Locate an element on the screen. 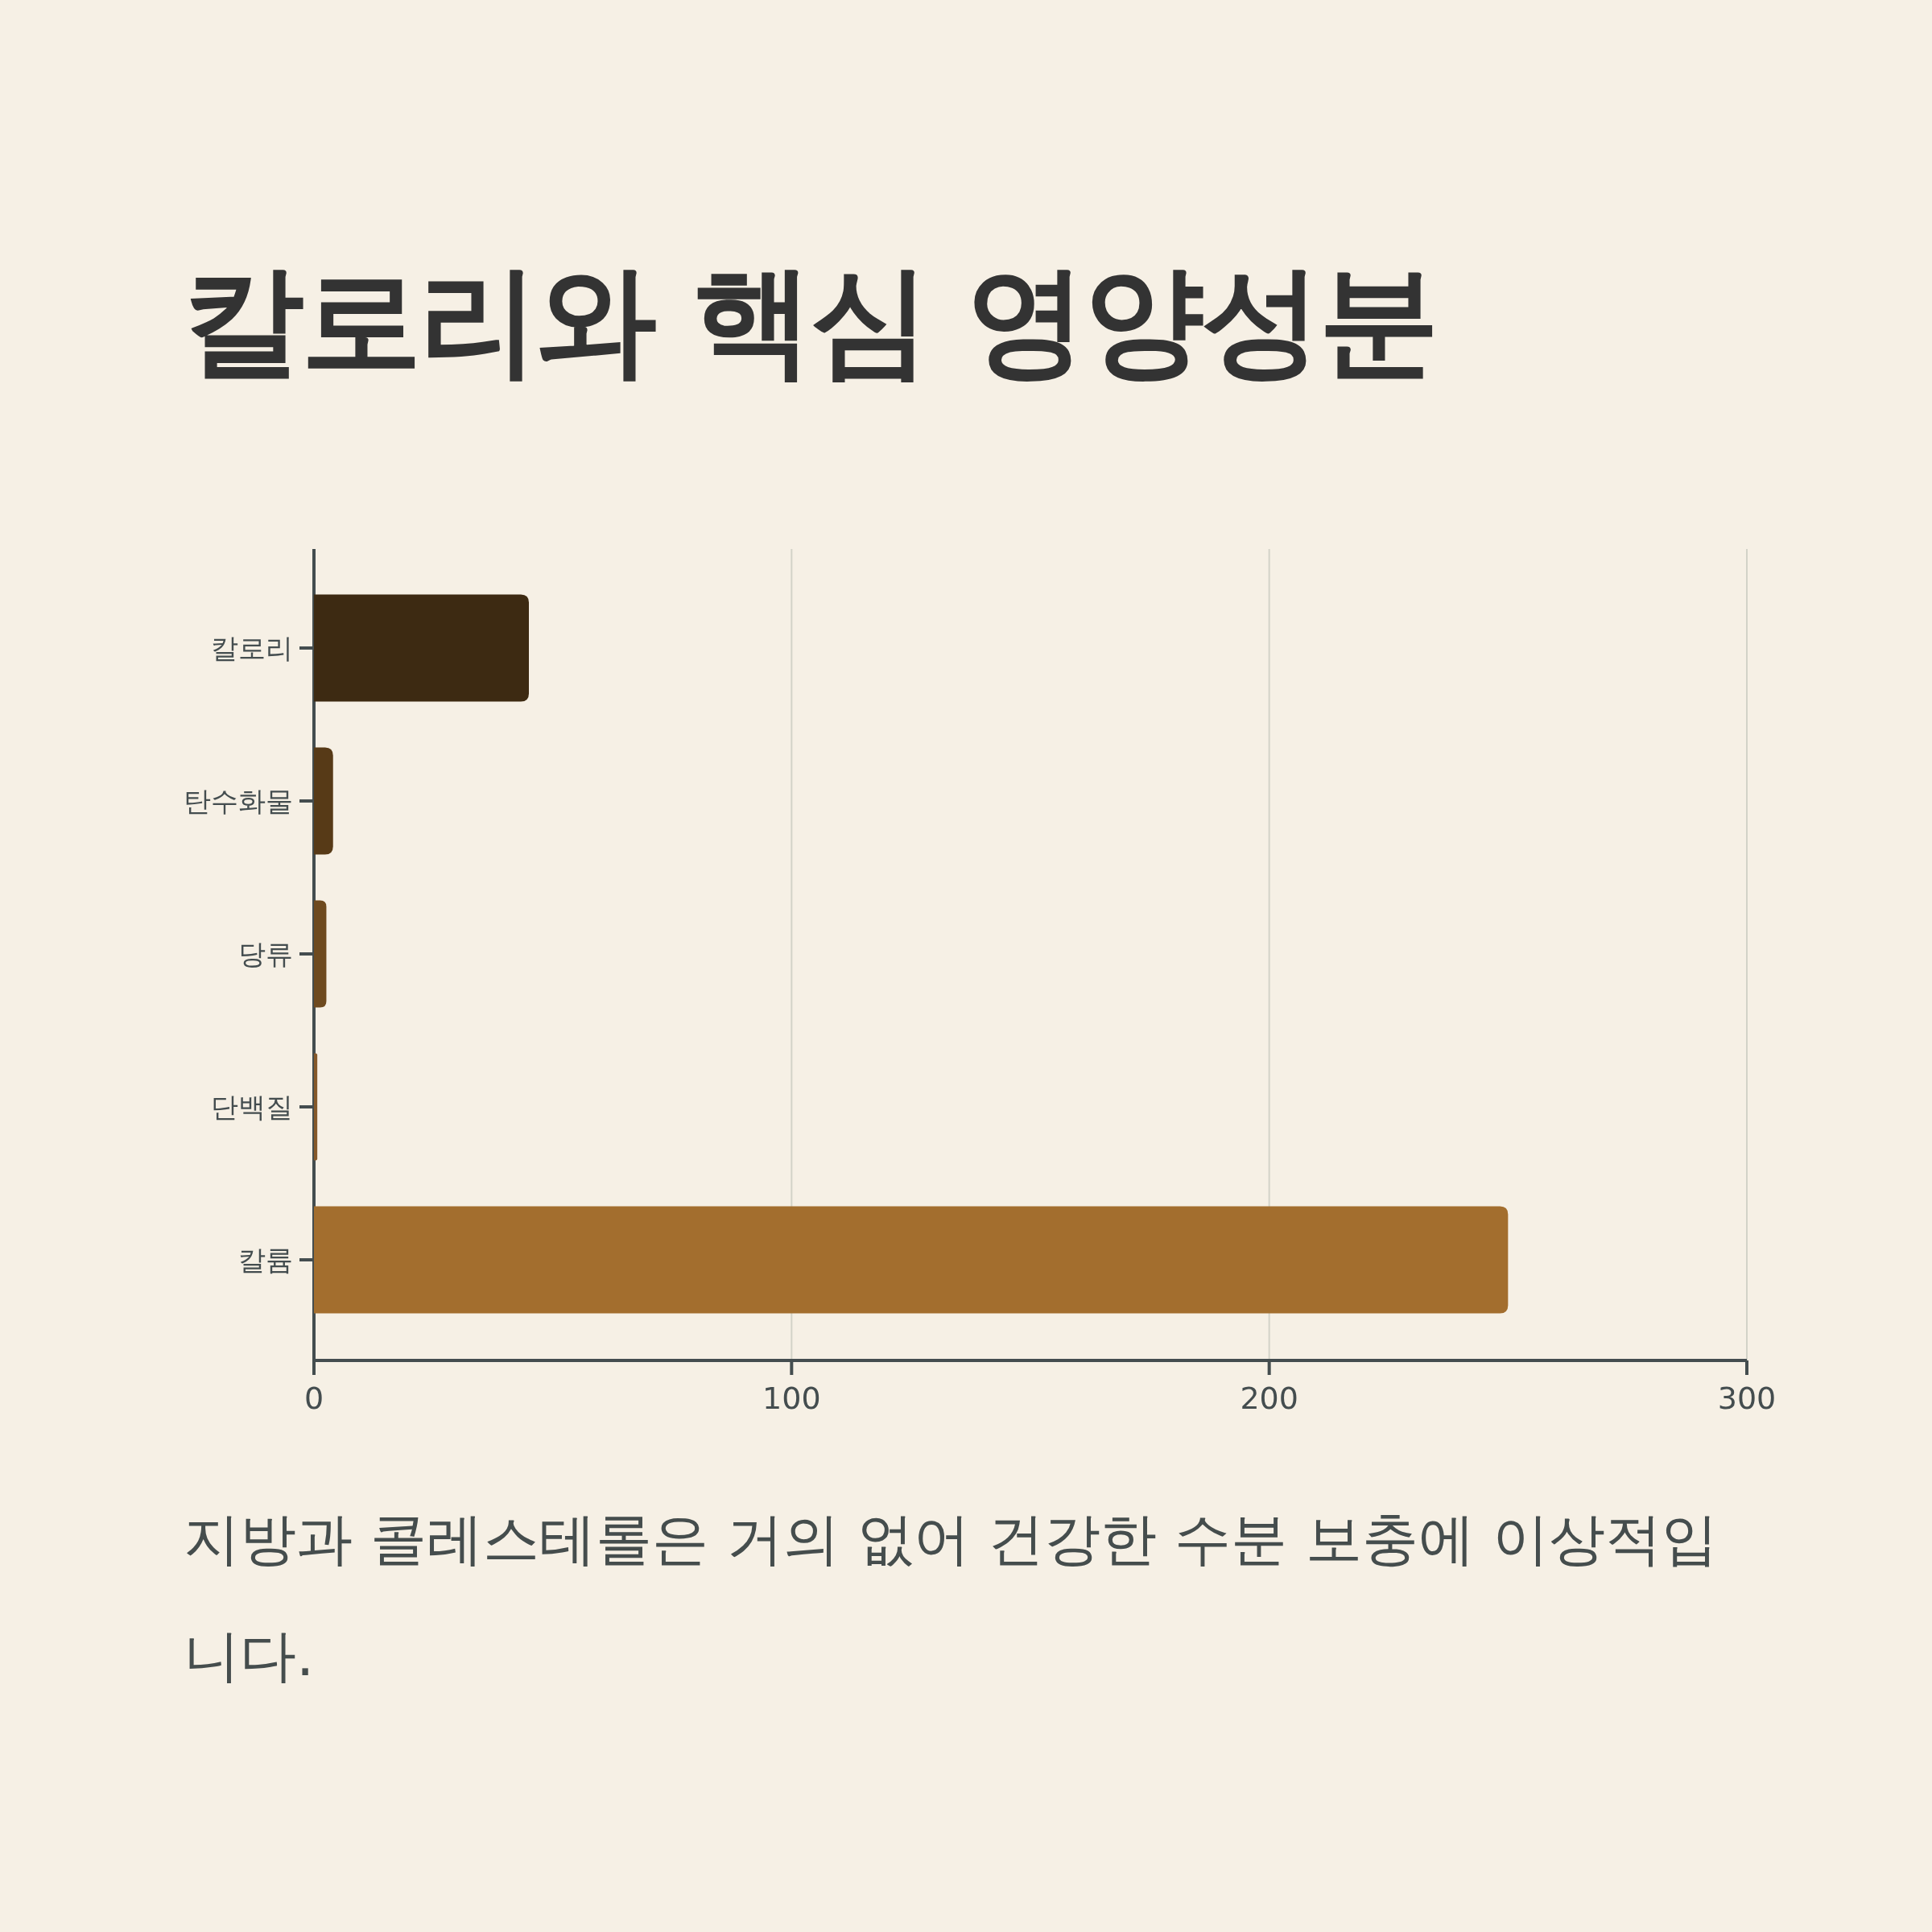 The height and width of the screenshot is (1932, 1932). text: 지방과 콜레스테롤은 거의 없어 건강한 수분 보충에 이상적입니다. is located at coordinates (951, 1597).